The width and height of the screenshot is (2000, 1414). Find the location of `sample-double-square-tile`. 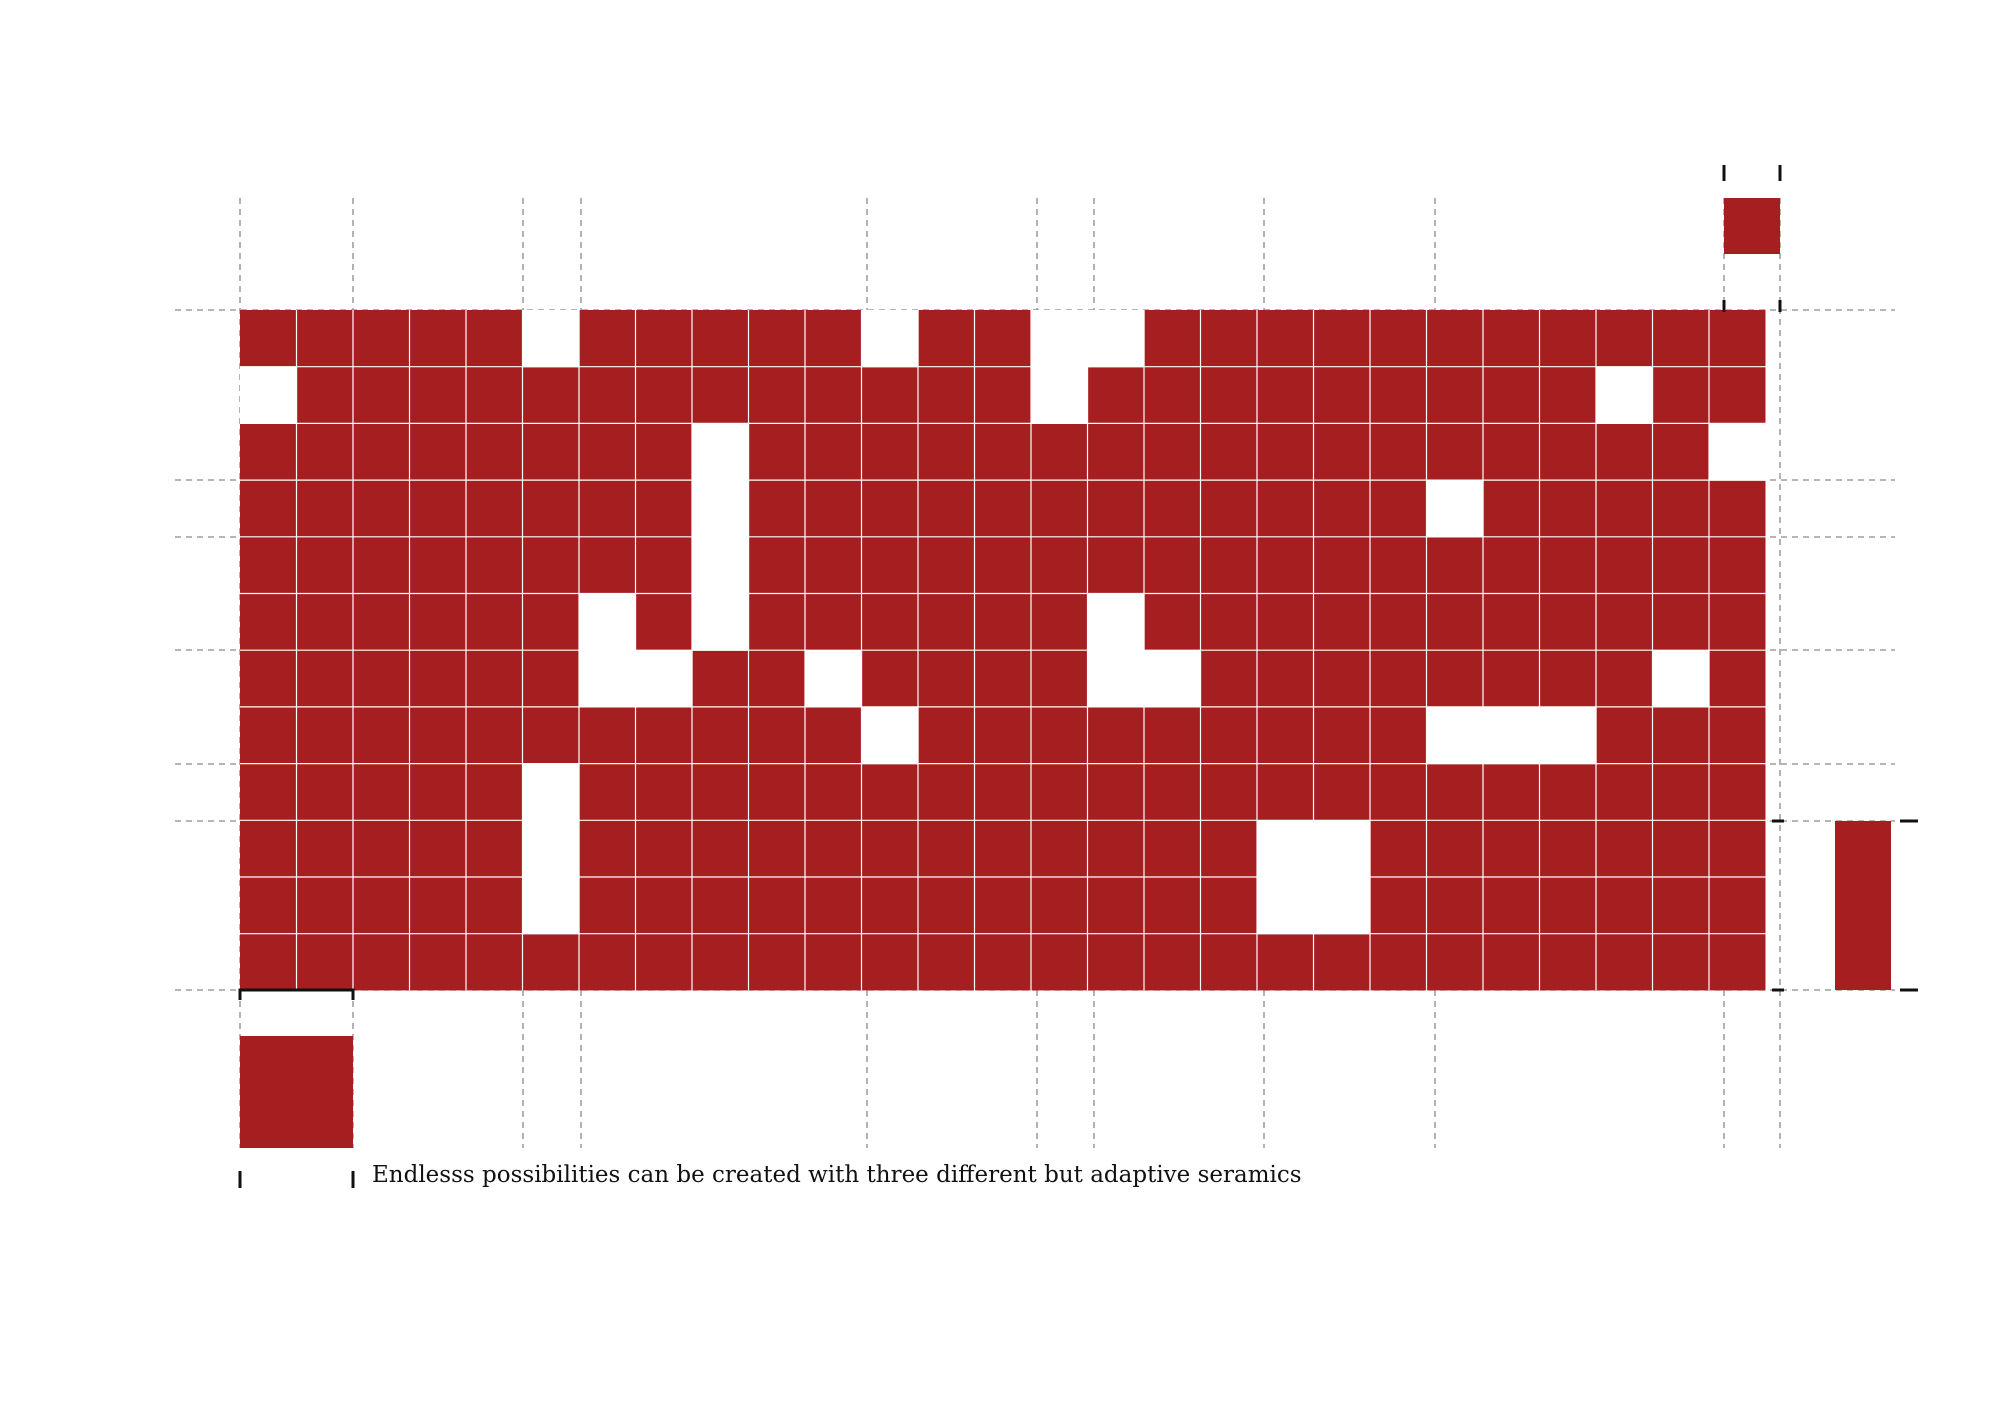

sample-double-square-tile is located at coordinates (296, 1092).